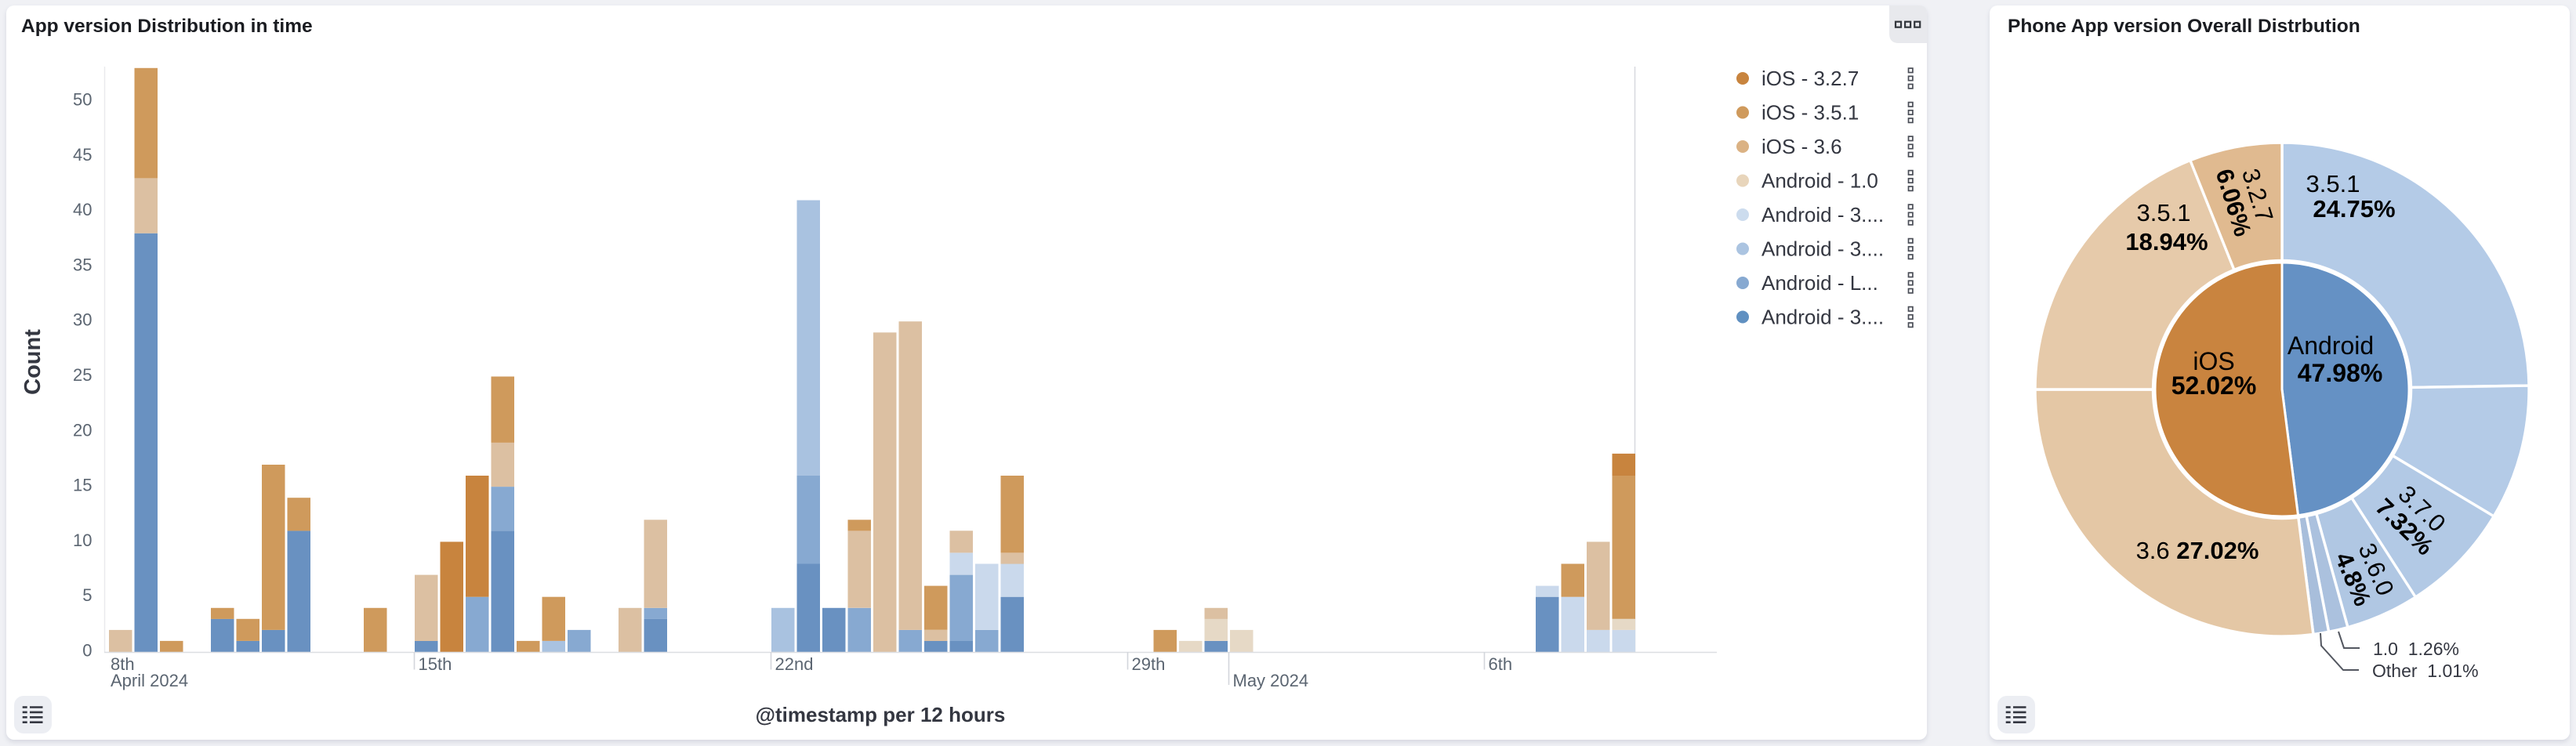 This screenshot has width=2576, height=746. What do you see at coordinates (1810, 78) in the screenshot?
I see `svg-text: iOS - 3.2.7` at bounding box center [1810, 78].